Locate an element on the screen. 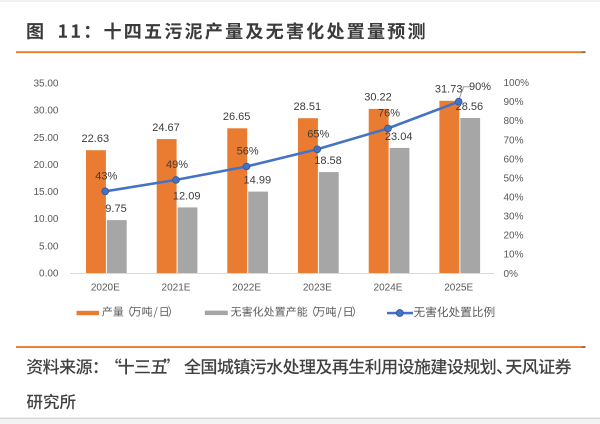 This screenshot has height=424, width=600. svg-text: 25.00 is located at coordinates (45, 138).